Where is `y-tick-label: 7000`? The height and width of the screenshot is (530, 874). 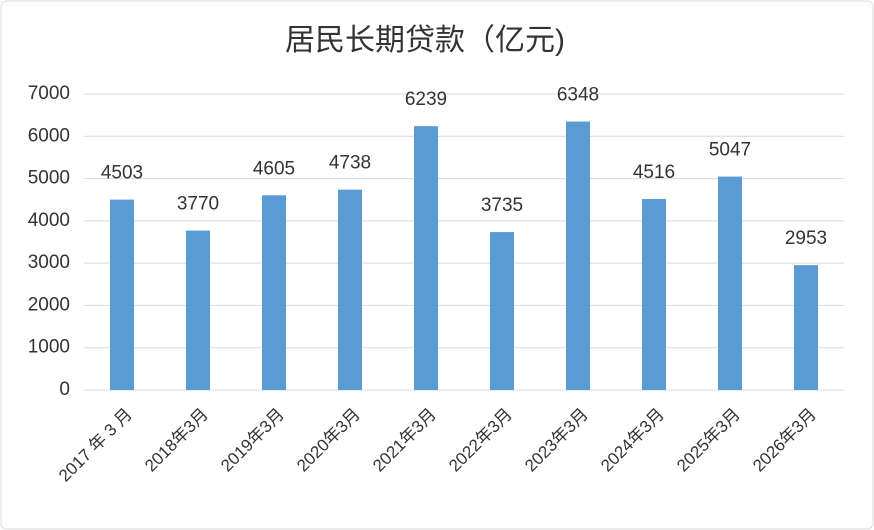 y-tick-label: 7000 is located at coordinates (49, 93).